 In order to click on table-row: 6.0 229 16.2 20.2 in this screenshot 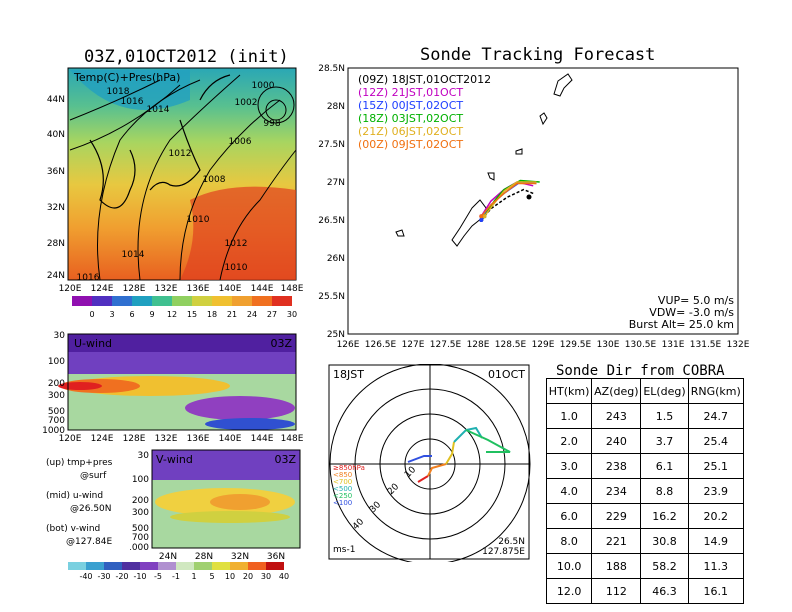, I will do `click(645, 516)`.